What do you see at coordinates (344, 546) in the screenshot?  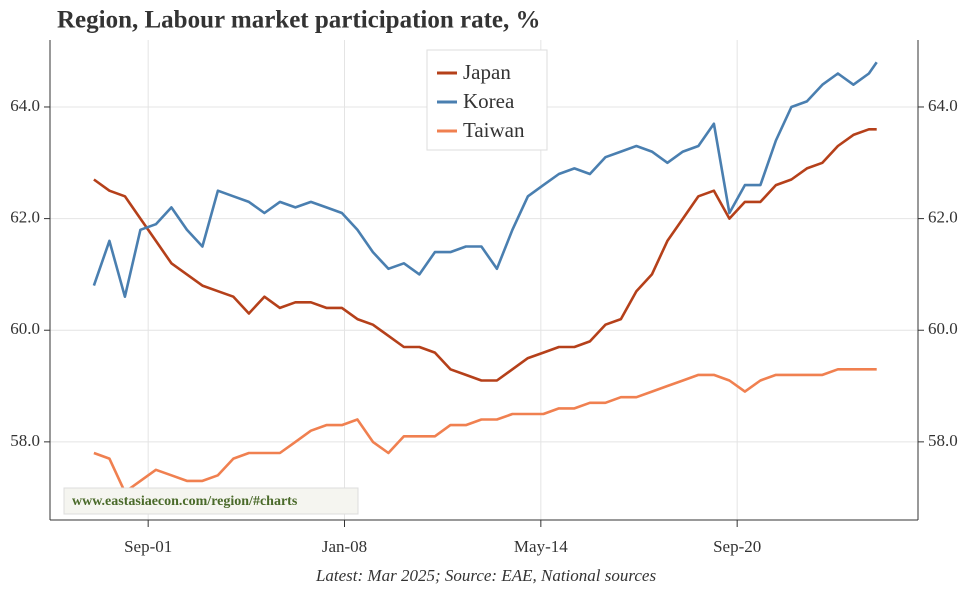 I see `x-tick-label: Jan-08` at bounding box center [344, 546].